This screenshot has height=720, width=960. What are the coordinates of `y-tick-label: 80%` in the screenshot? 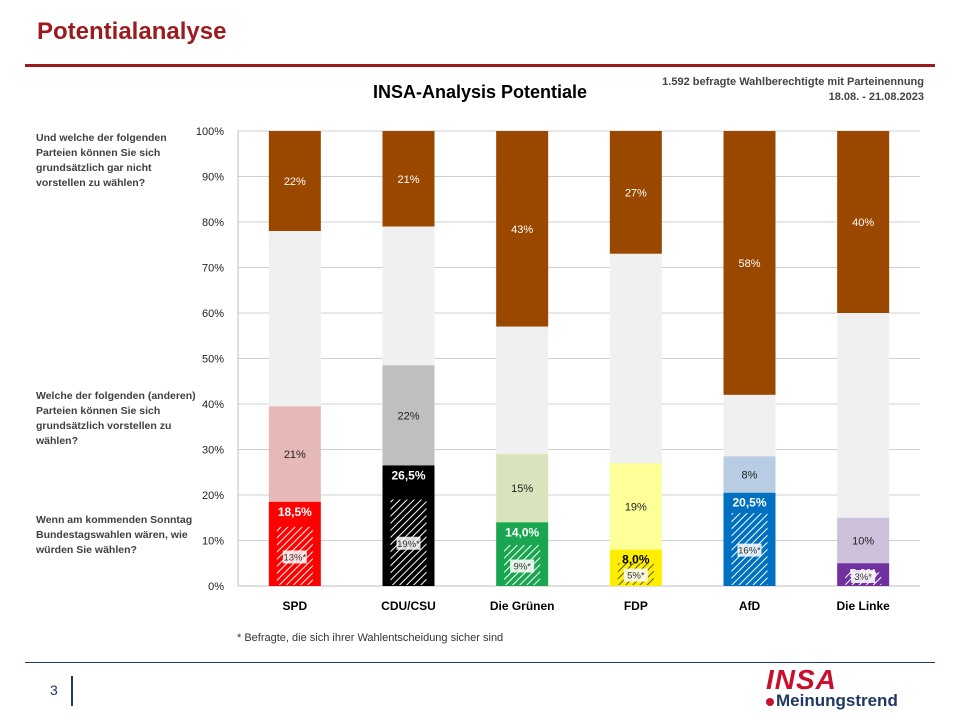 It's located at (213, 223).